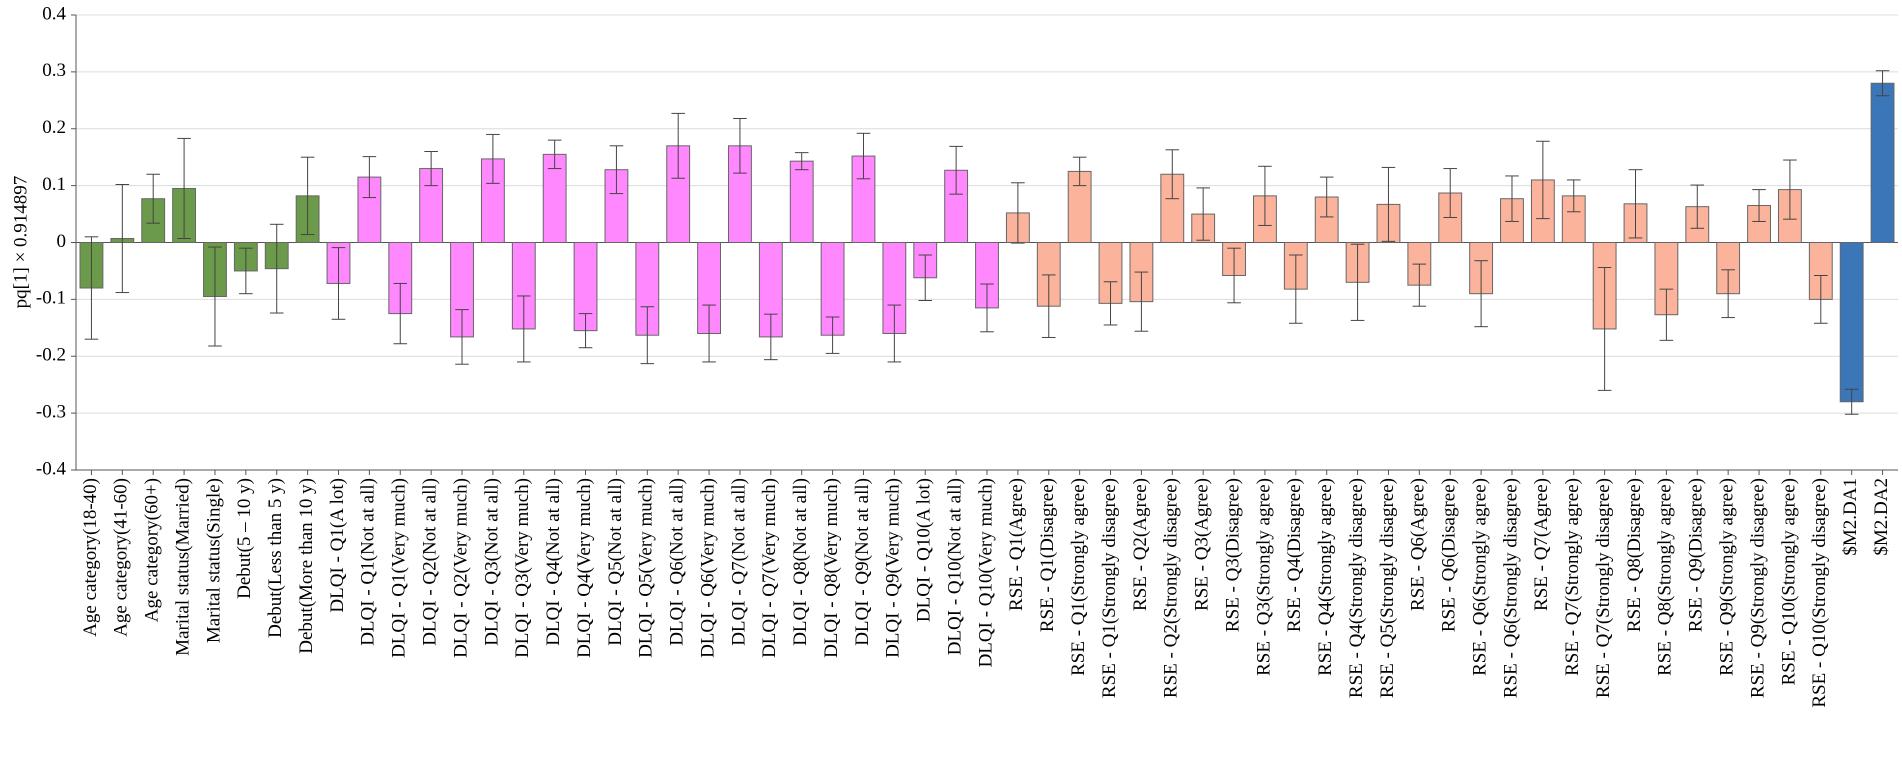  I want to click on y-tick-label: -0.2, so click(51, 355).